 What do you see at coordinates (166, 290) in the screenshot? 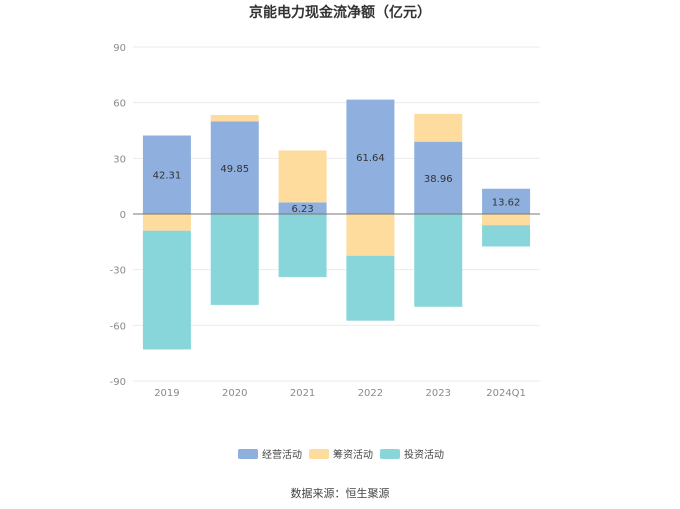
I see `bar-2-2019` at bounding box center [166, 290].